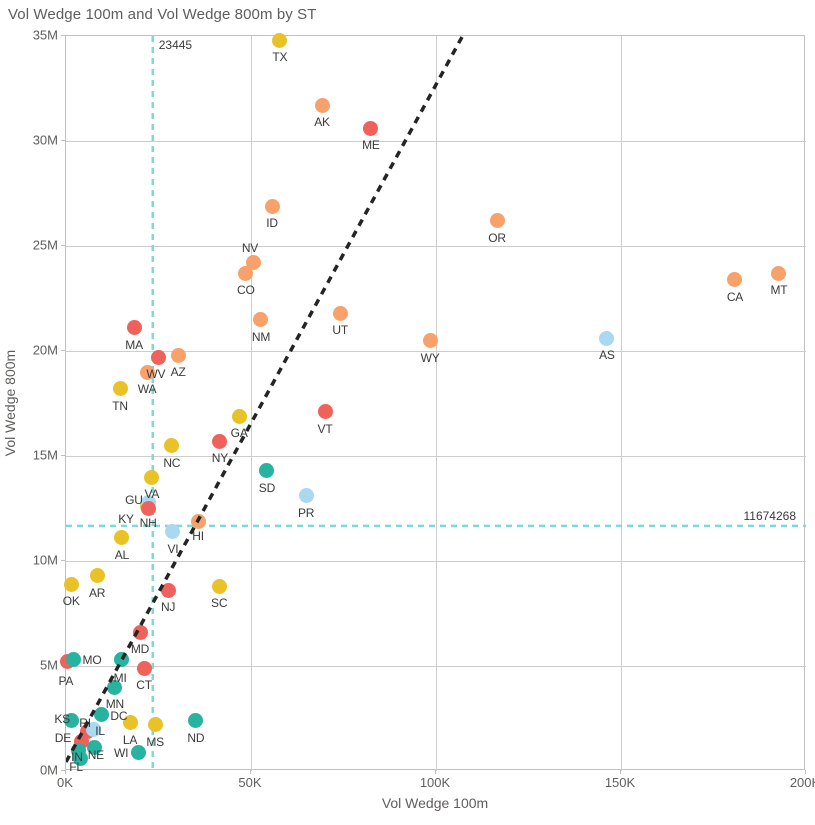 The width and height of the screenshot is (815, 825). Describe the element at coordinates (62, 718) in the screenshot. I see `data-point-label-KS: KS` at that location.